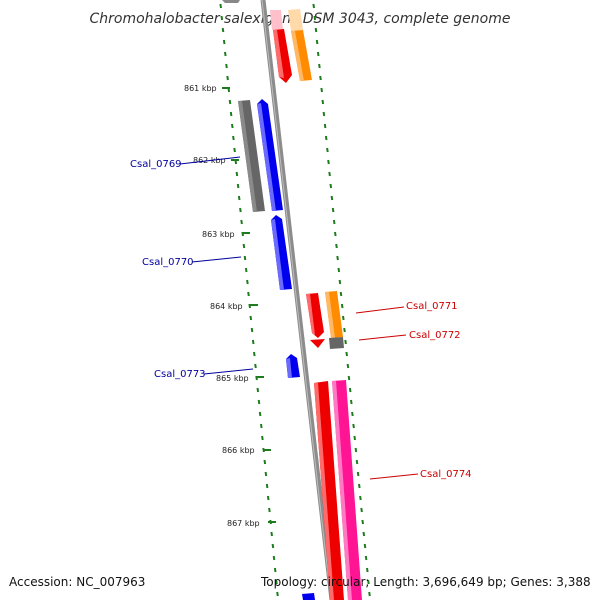 The width and height of the screenshot is (600, 600). I want to click on backbone-axis, so click(297, 300).